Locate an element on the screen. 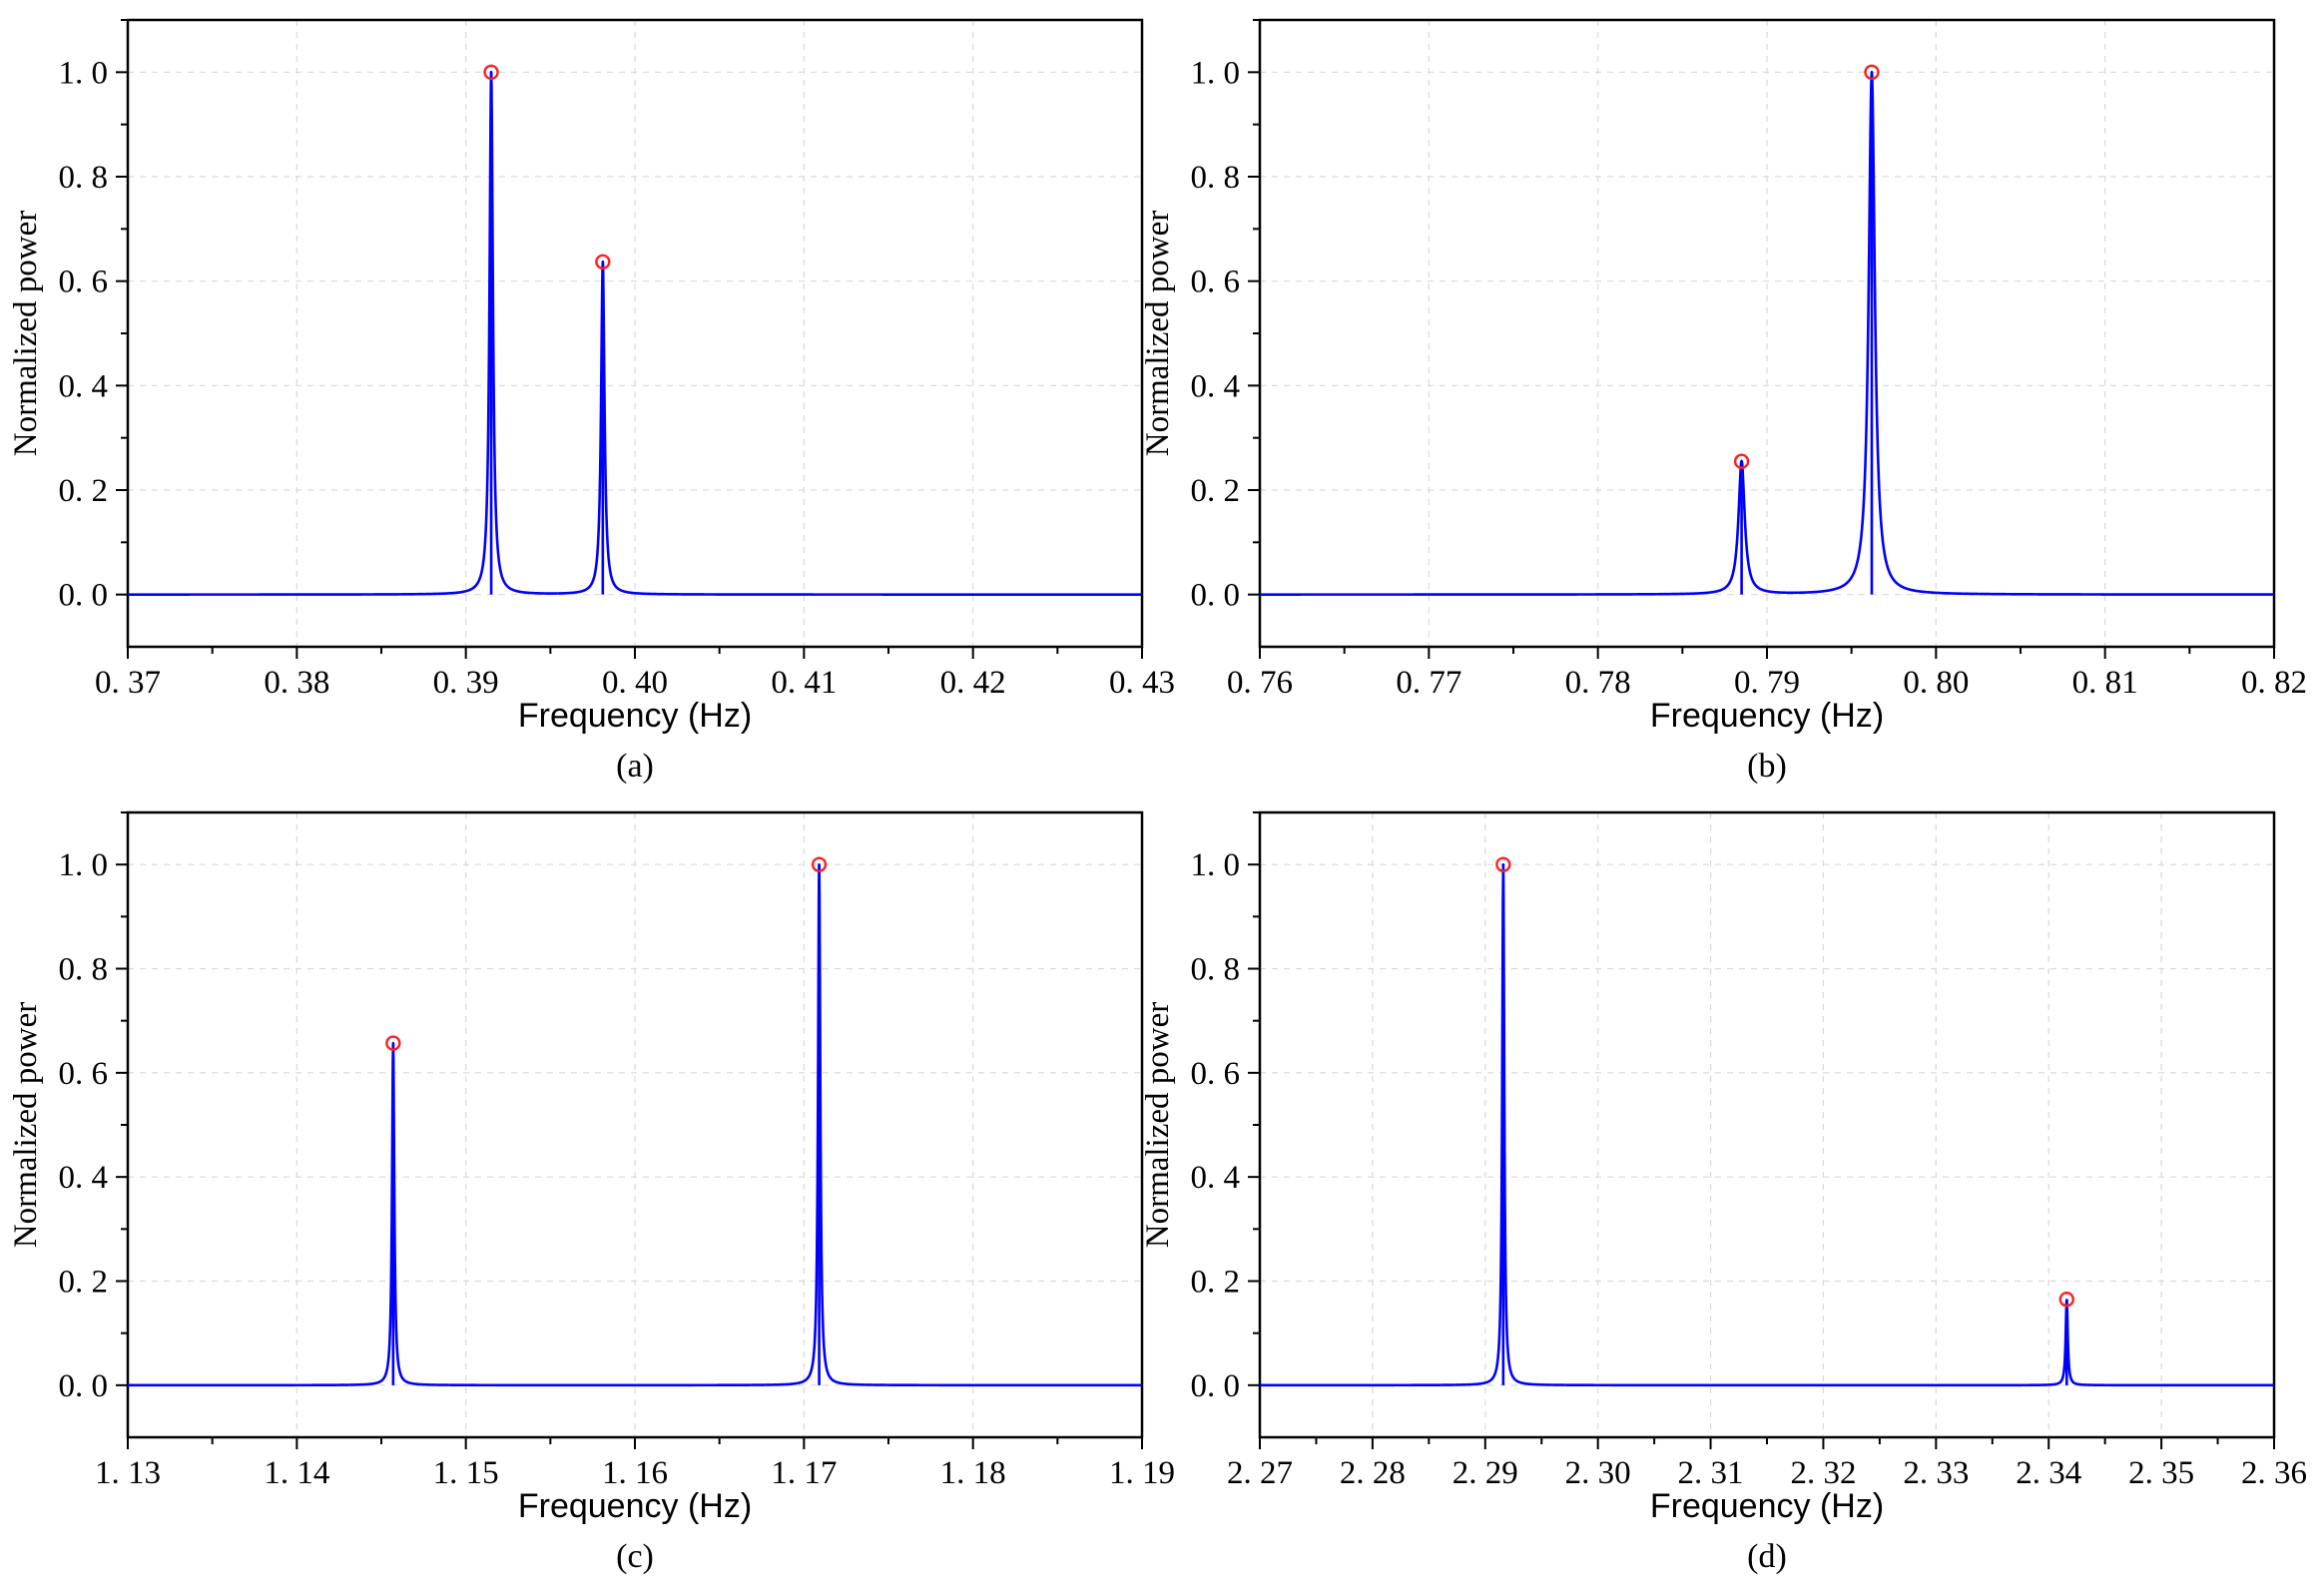 Image resolution: width=2324 pixels, height=1595 pixels. x-tick-label: 2. 28 is located at coordinates (1373, 1473).